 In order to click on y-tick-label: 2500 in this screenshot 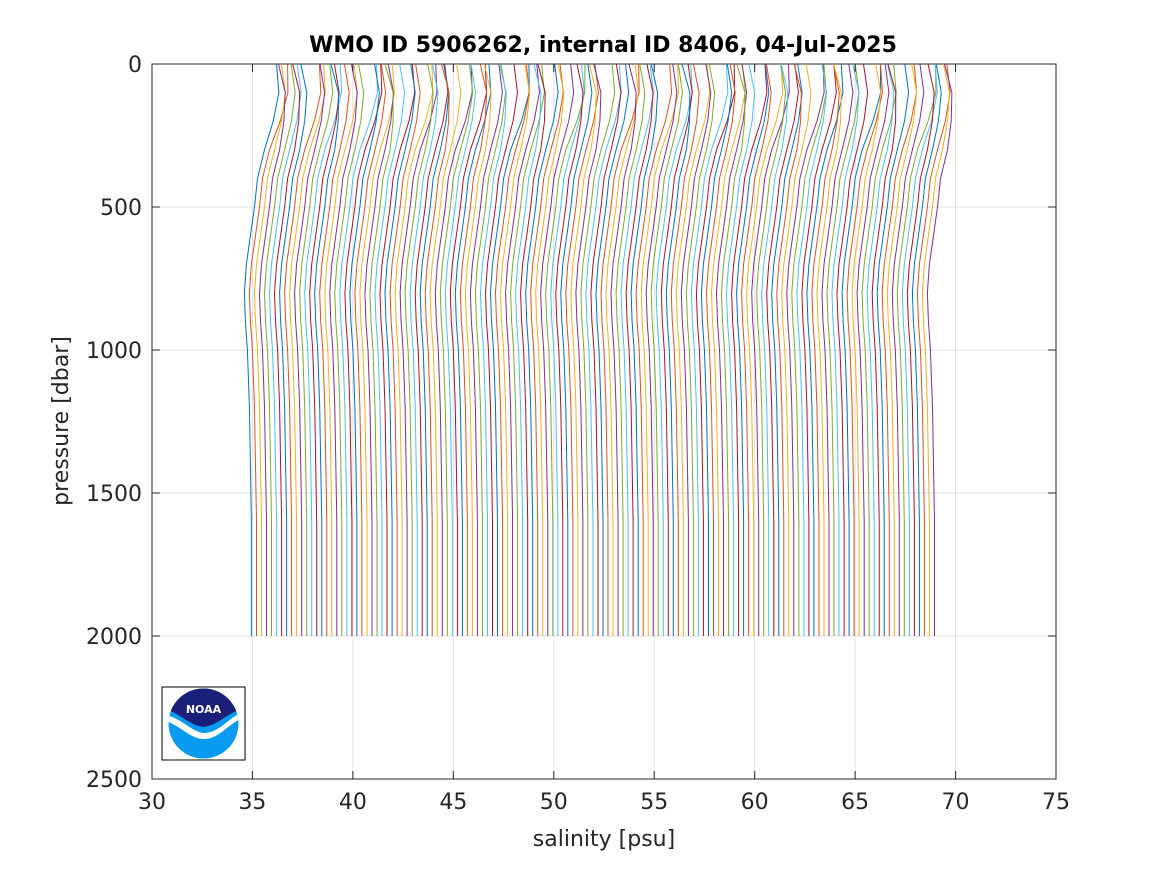, I will do `click(114, 780)`.